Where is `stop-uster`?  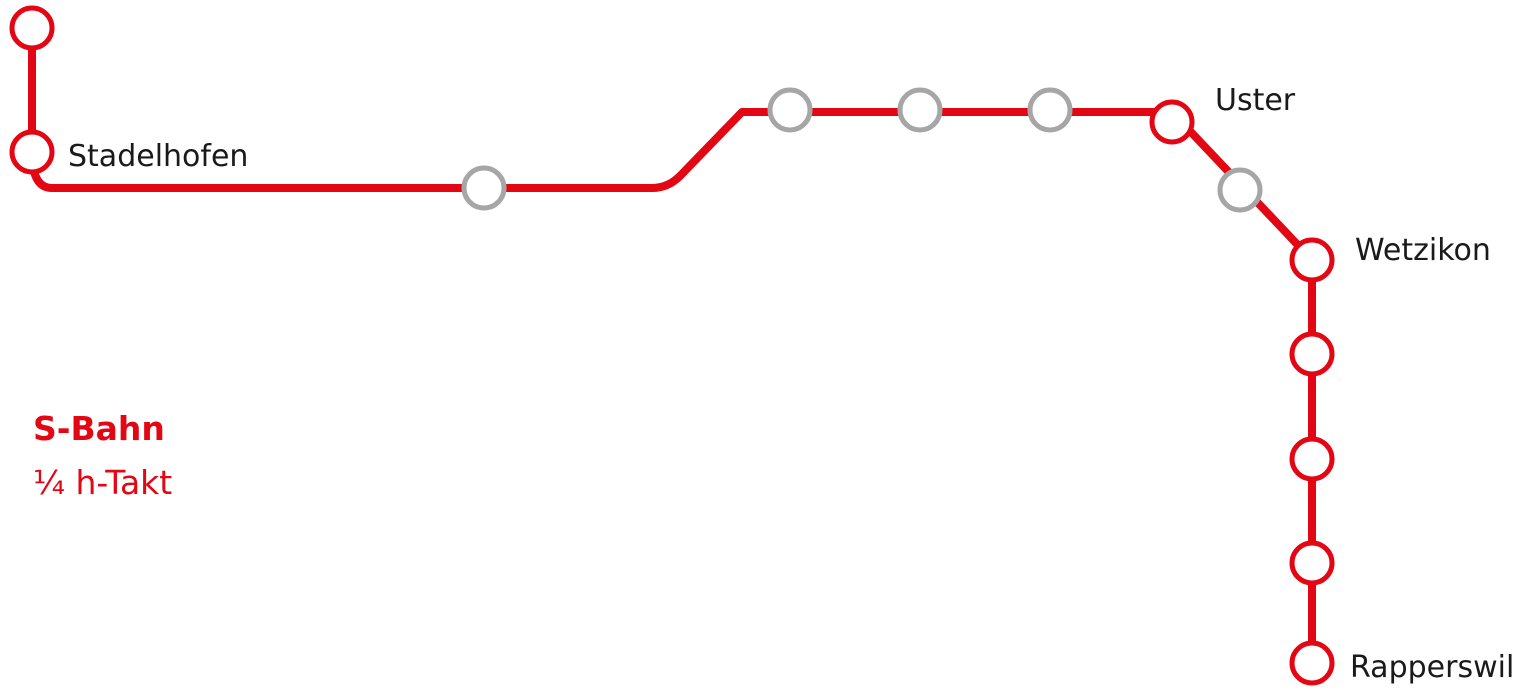
stop-uster is located at coordinates (1172, 122).